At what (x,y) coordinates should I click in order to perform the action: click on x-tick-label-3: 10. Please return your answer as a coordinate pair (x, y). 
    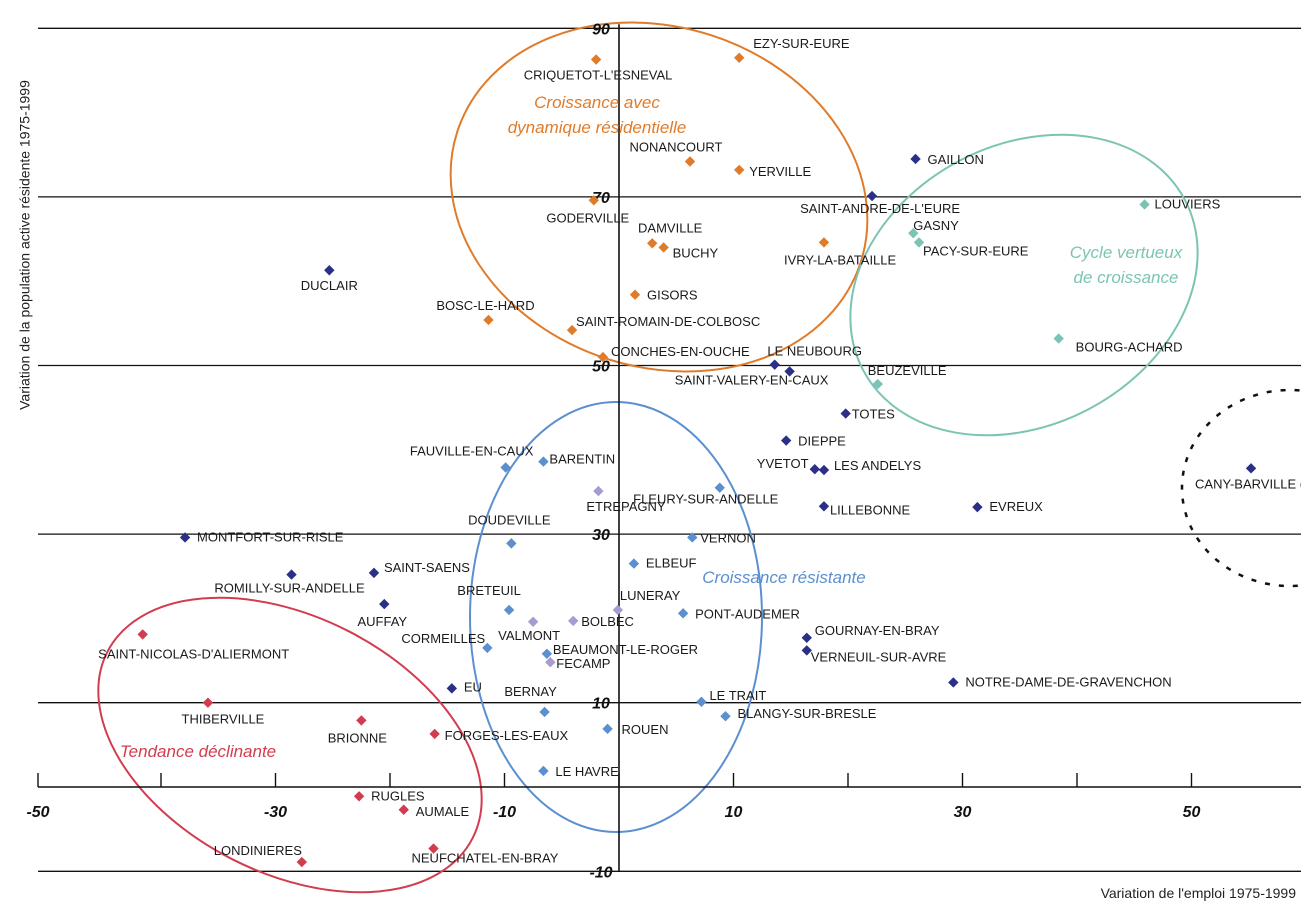
    Looking at the image, I should click on (734, 812).